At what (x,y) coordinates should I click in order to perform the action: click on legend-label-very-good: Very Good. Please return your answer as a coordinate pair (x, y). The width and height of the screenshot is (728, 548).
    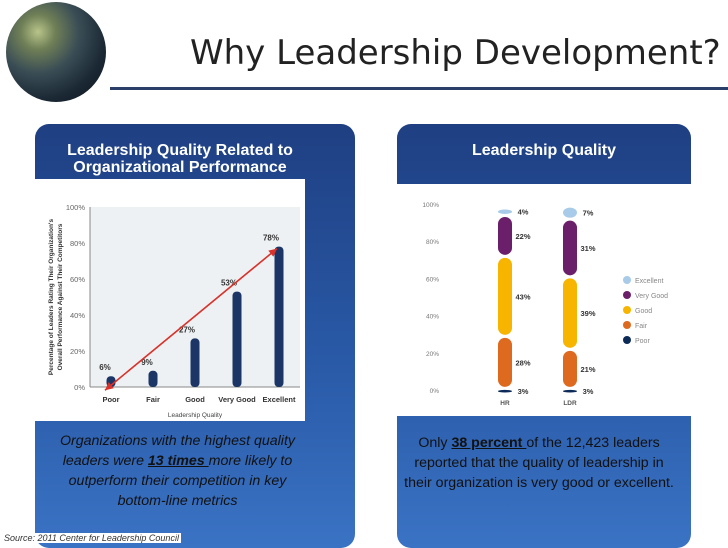
    Looking at the image, I should click on (651, 296).